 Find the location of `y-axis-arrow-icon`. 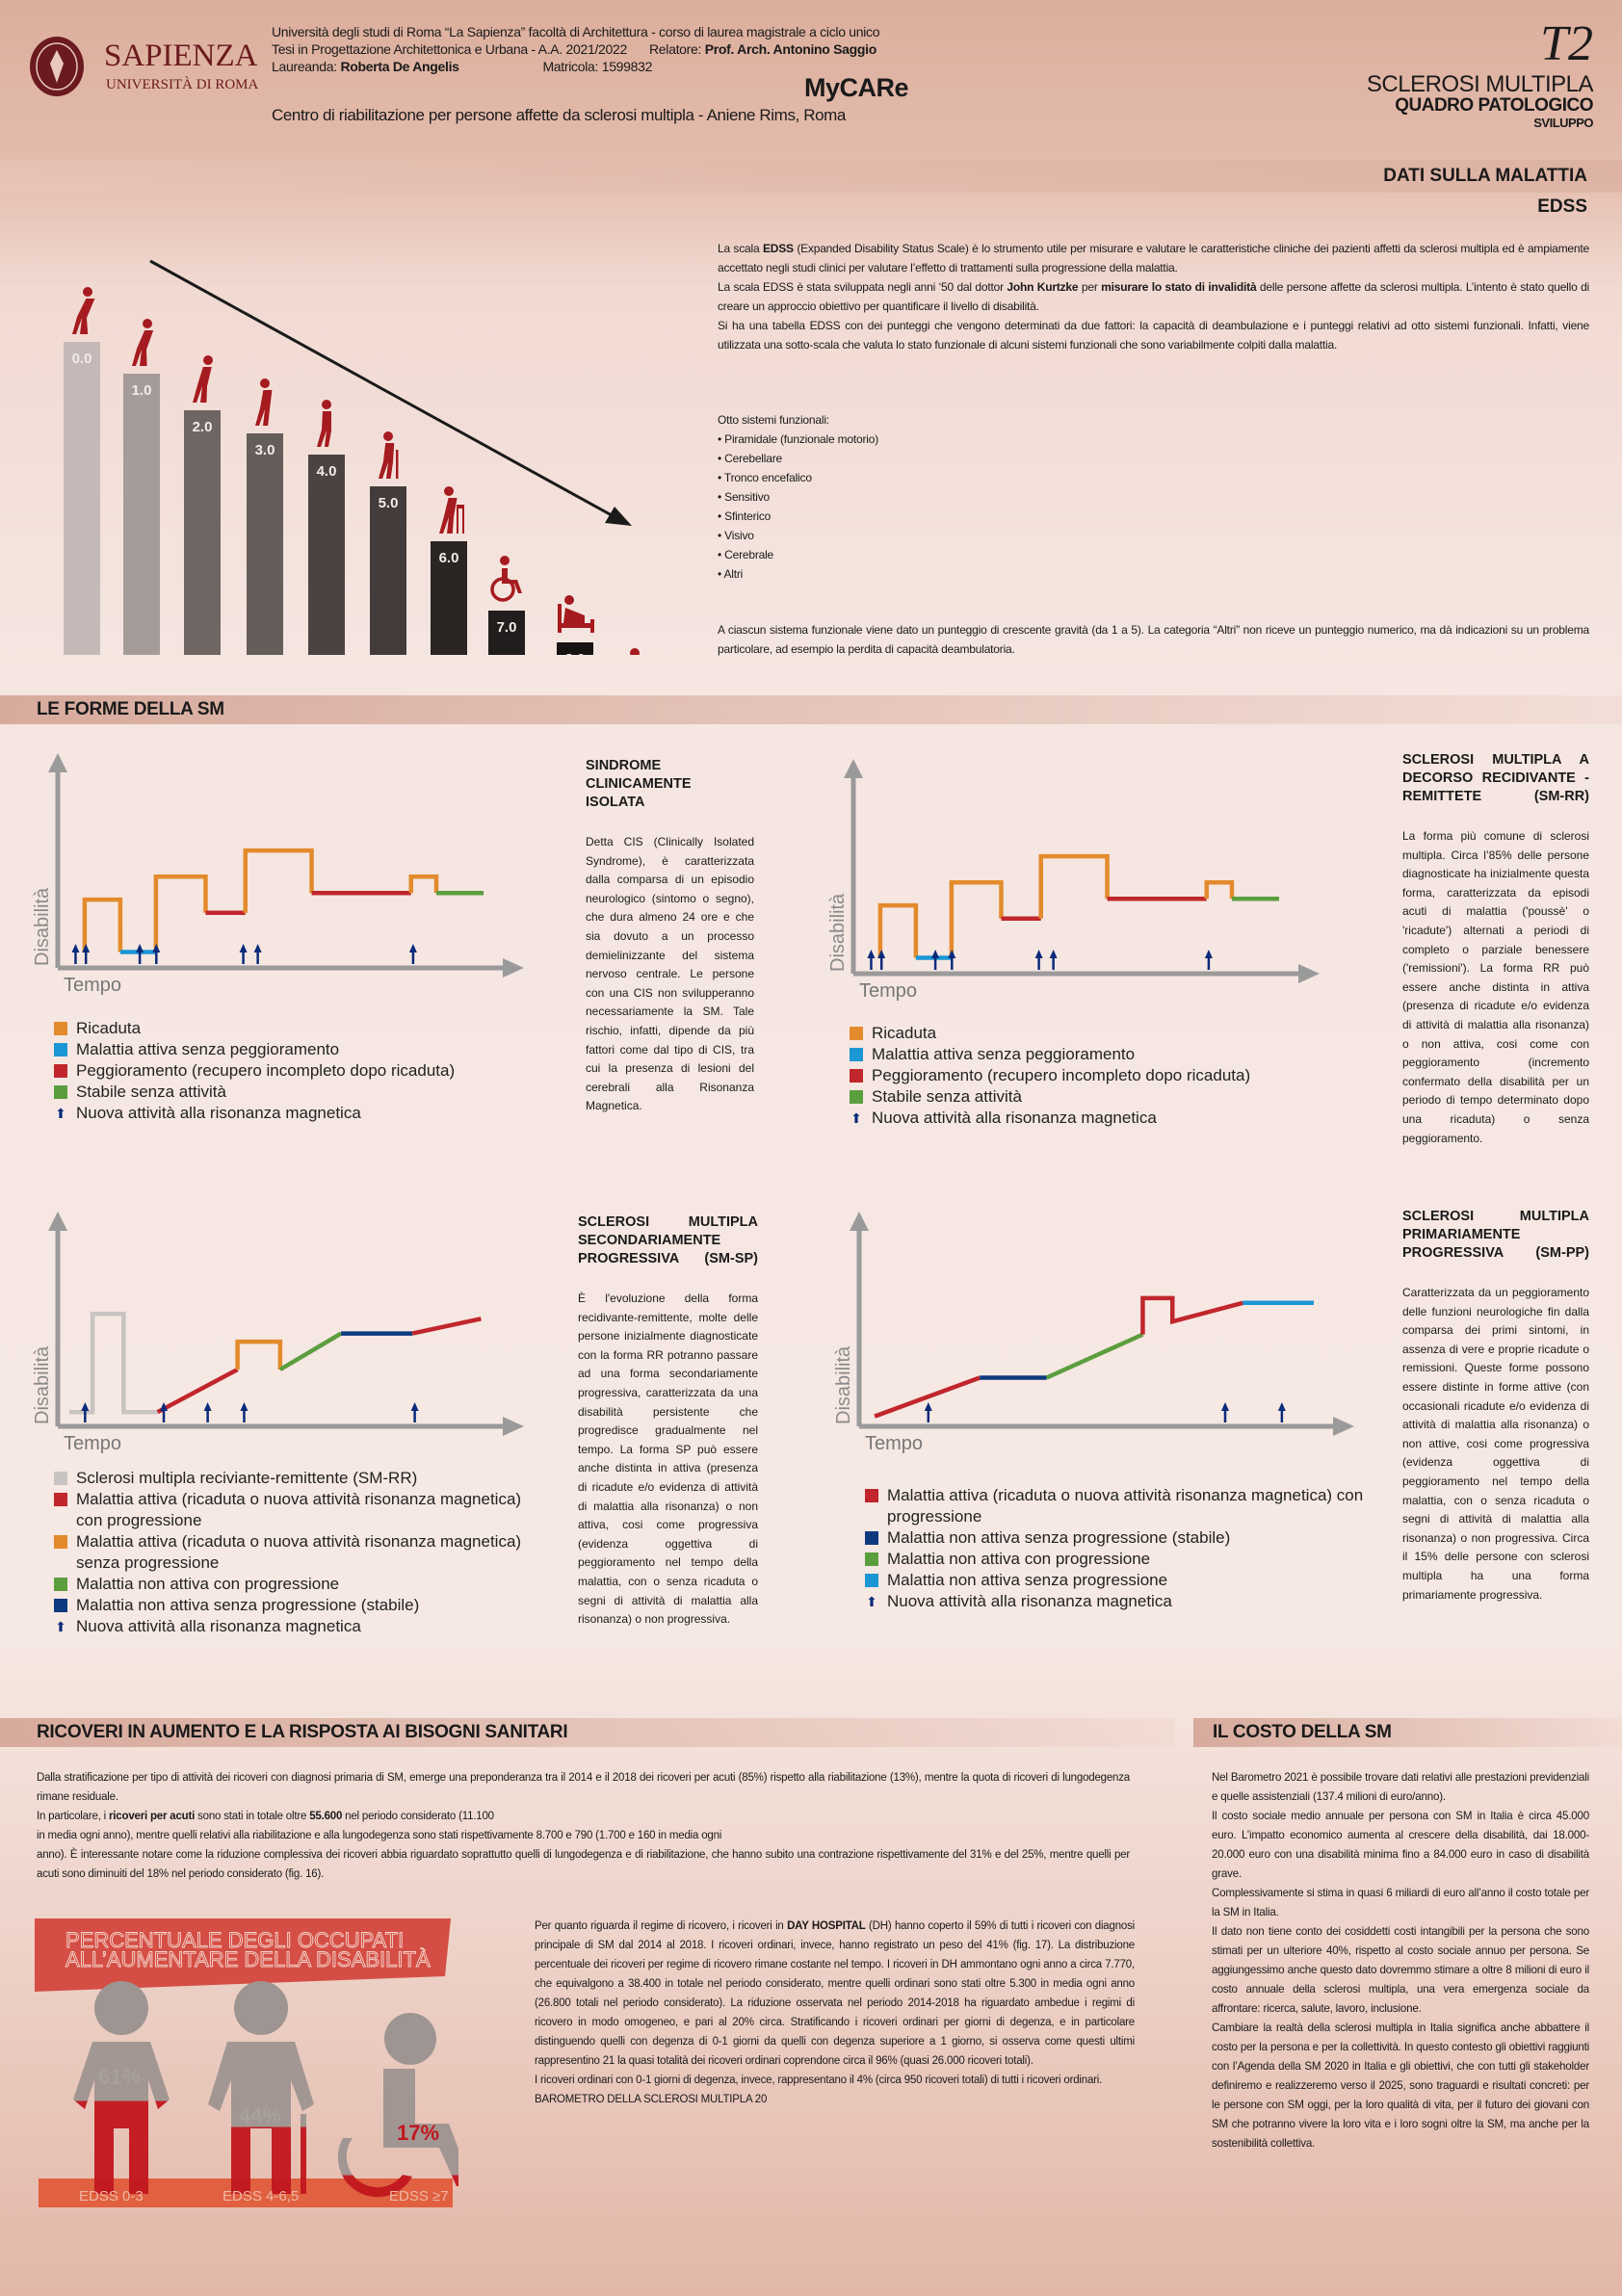

y-axis-arrow-icon is located at coordinates (57, 1221).